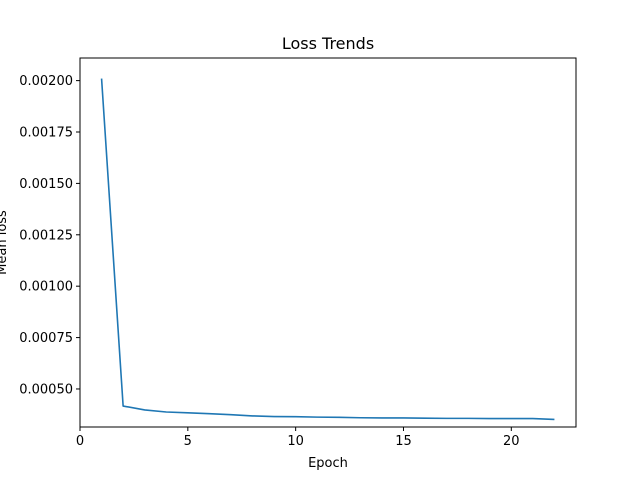 The height and width of the screenshot is (480, 640). Describe the element at coordinates (80, 441) in the screenshot. I see `x-tick-label: 0` at that location.